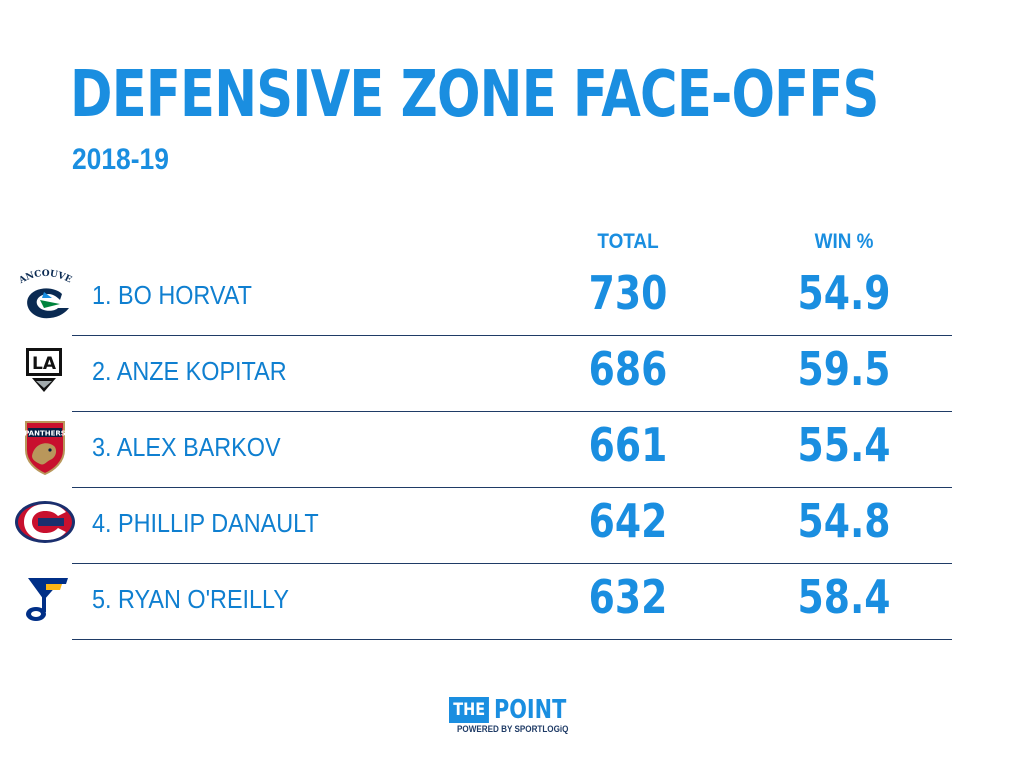 The image size is (1024, 768). I want to click on table-row: 5. RYAN O'REILLY 632 58.4, so click(512, 602).